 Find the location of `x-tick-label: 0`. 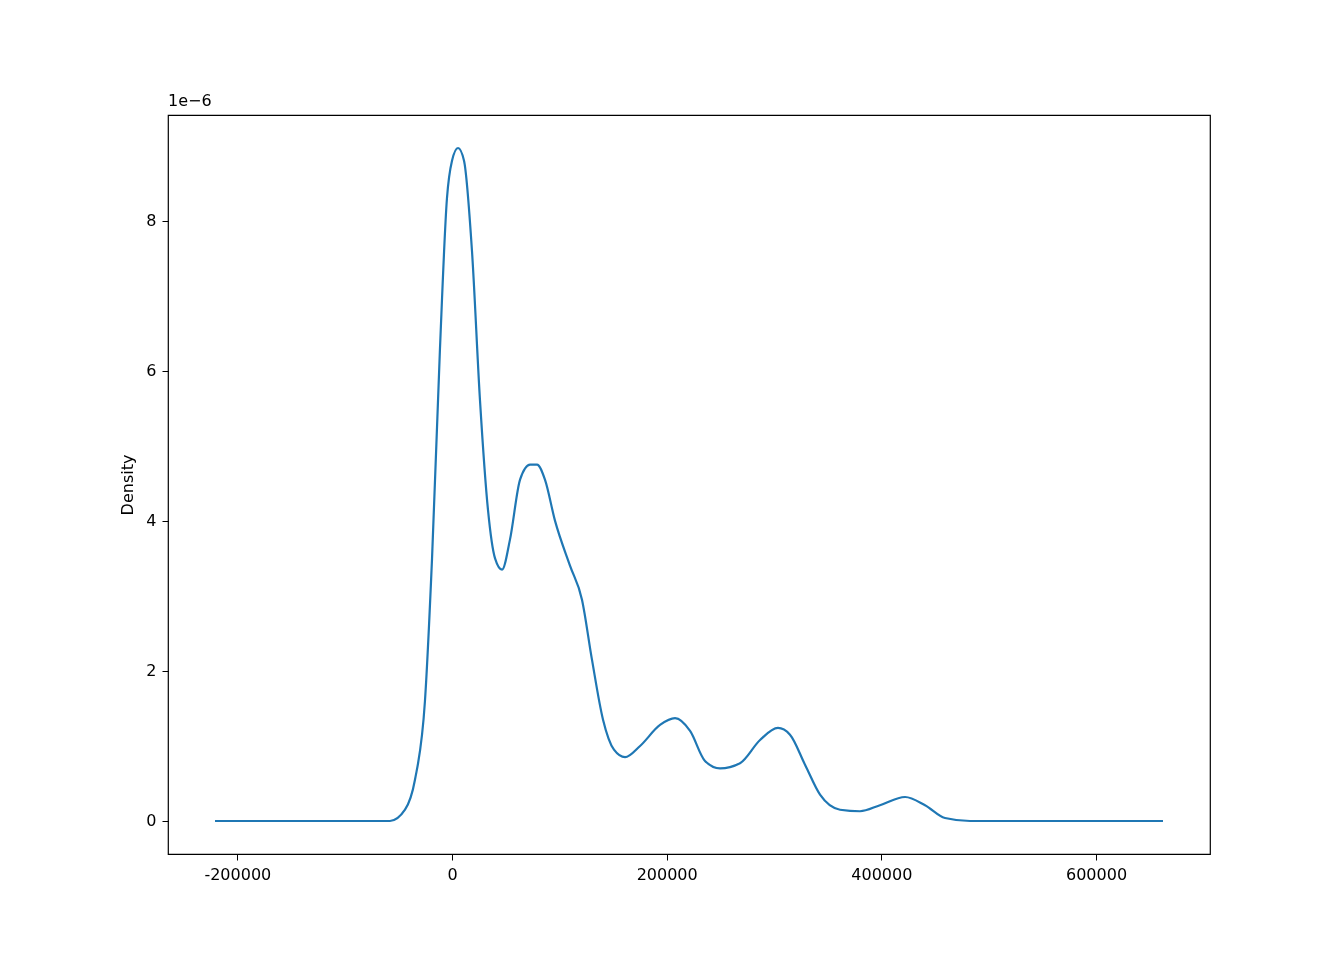

x-tick-label: 0 is located at coordinates (452, 874).